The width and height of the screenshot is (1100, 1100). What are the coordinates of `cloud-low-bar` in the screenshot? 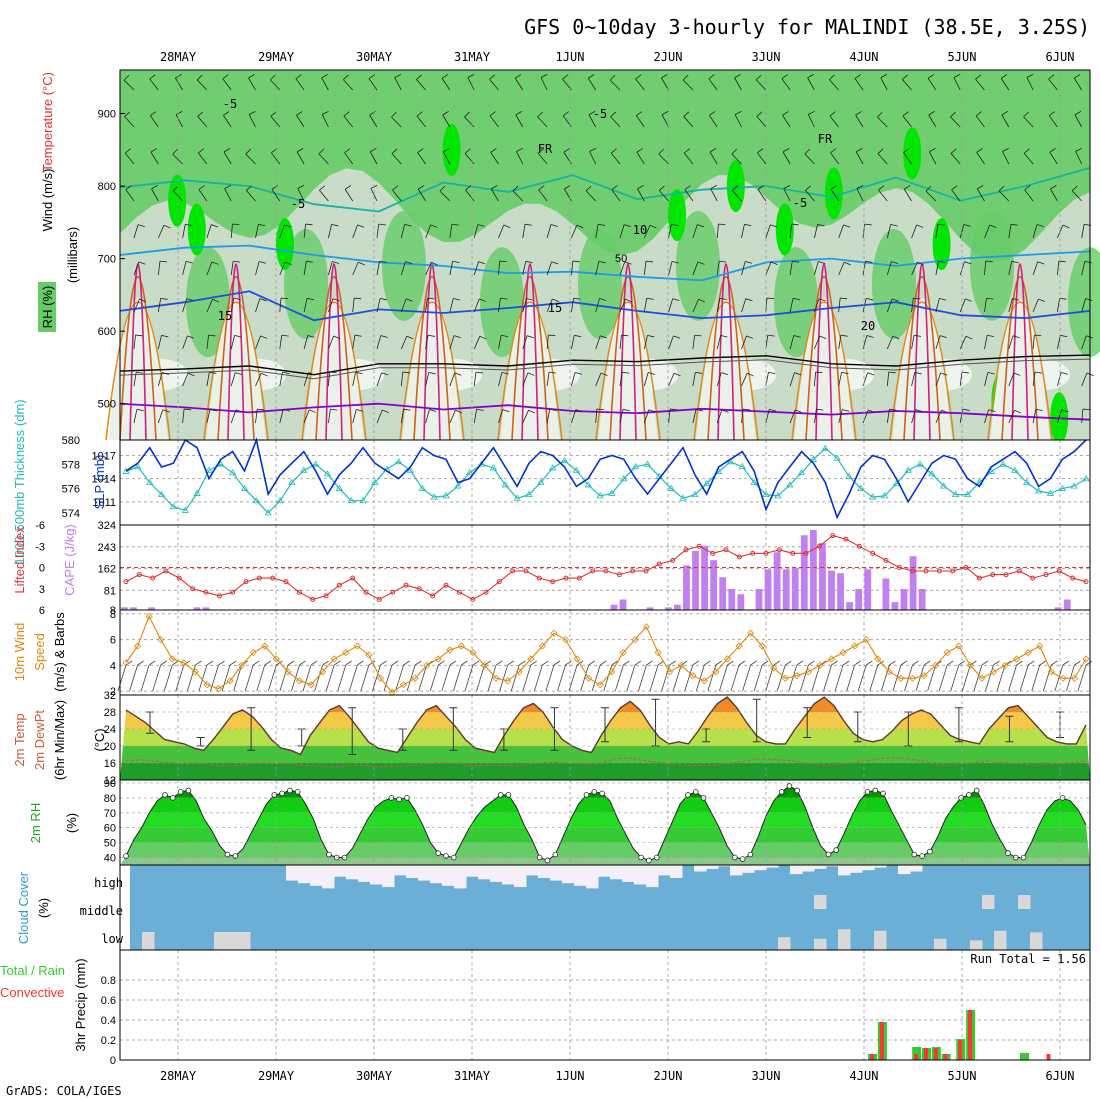 It's located at (148, 941).